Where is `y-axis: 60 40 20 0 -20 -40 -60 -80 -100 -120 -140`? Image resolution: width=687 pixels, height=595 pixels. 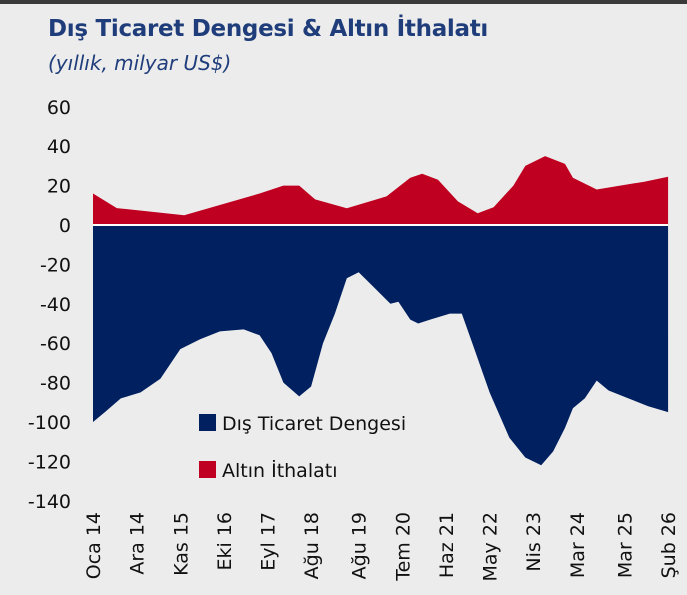
y-axis: 60 40 20 0 -20 -40 -60 -80 -100 -120 -140 is located at coordinates (49, 305).